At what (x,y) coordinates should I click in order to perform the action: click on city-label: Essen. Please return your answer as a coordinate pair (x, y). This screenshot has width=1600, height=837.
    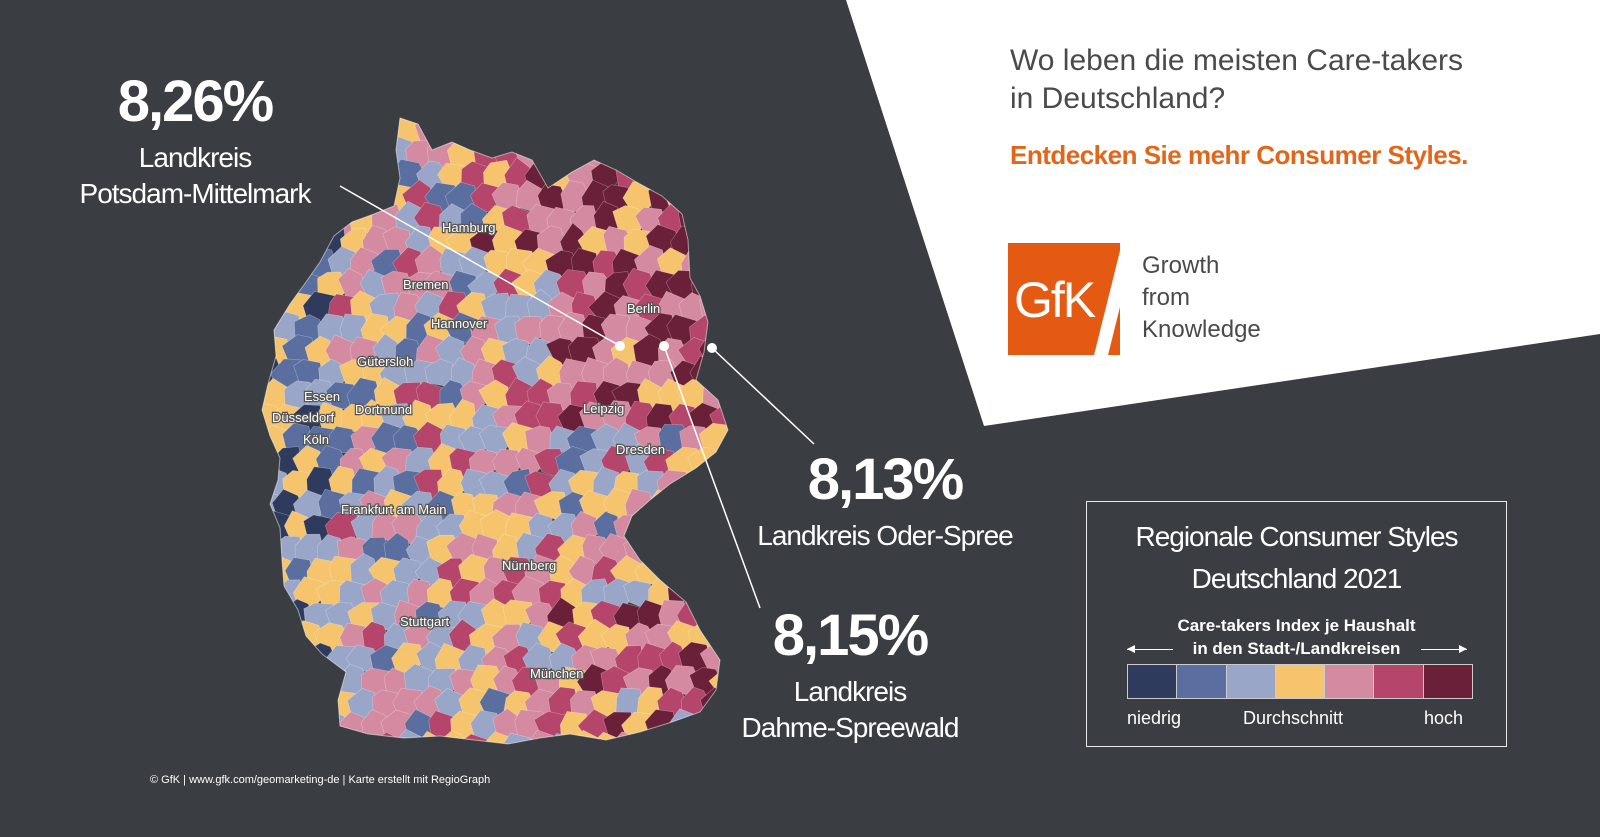
    Looking at the image, I should click on (322, 396).